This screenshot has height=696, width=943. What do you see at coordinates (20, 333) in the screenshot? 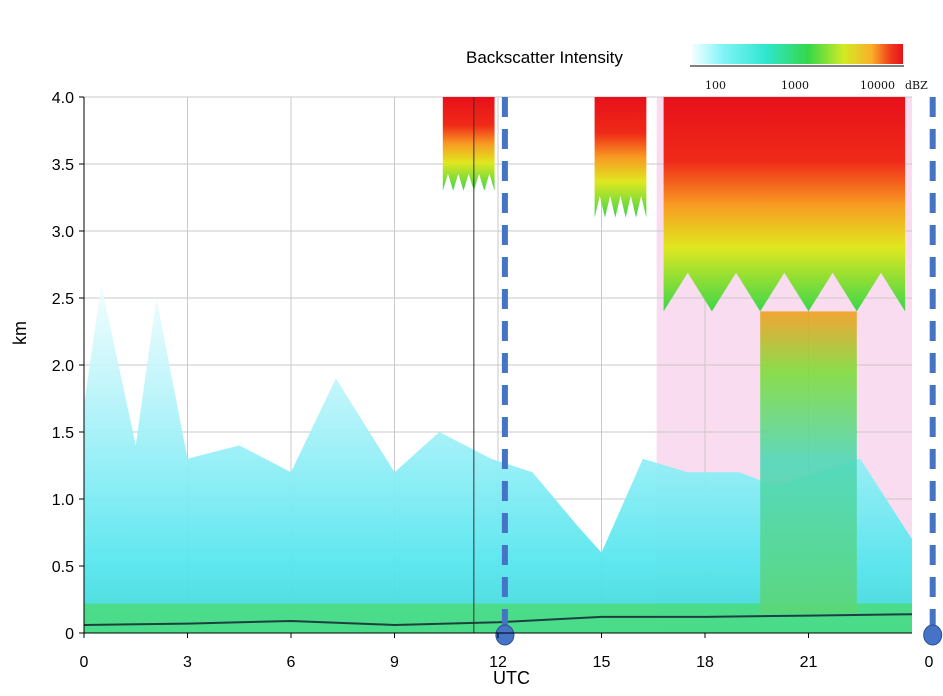
I see `y-axis-title: km` at bounding box center [20, 333].